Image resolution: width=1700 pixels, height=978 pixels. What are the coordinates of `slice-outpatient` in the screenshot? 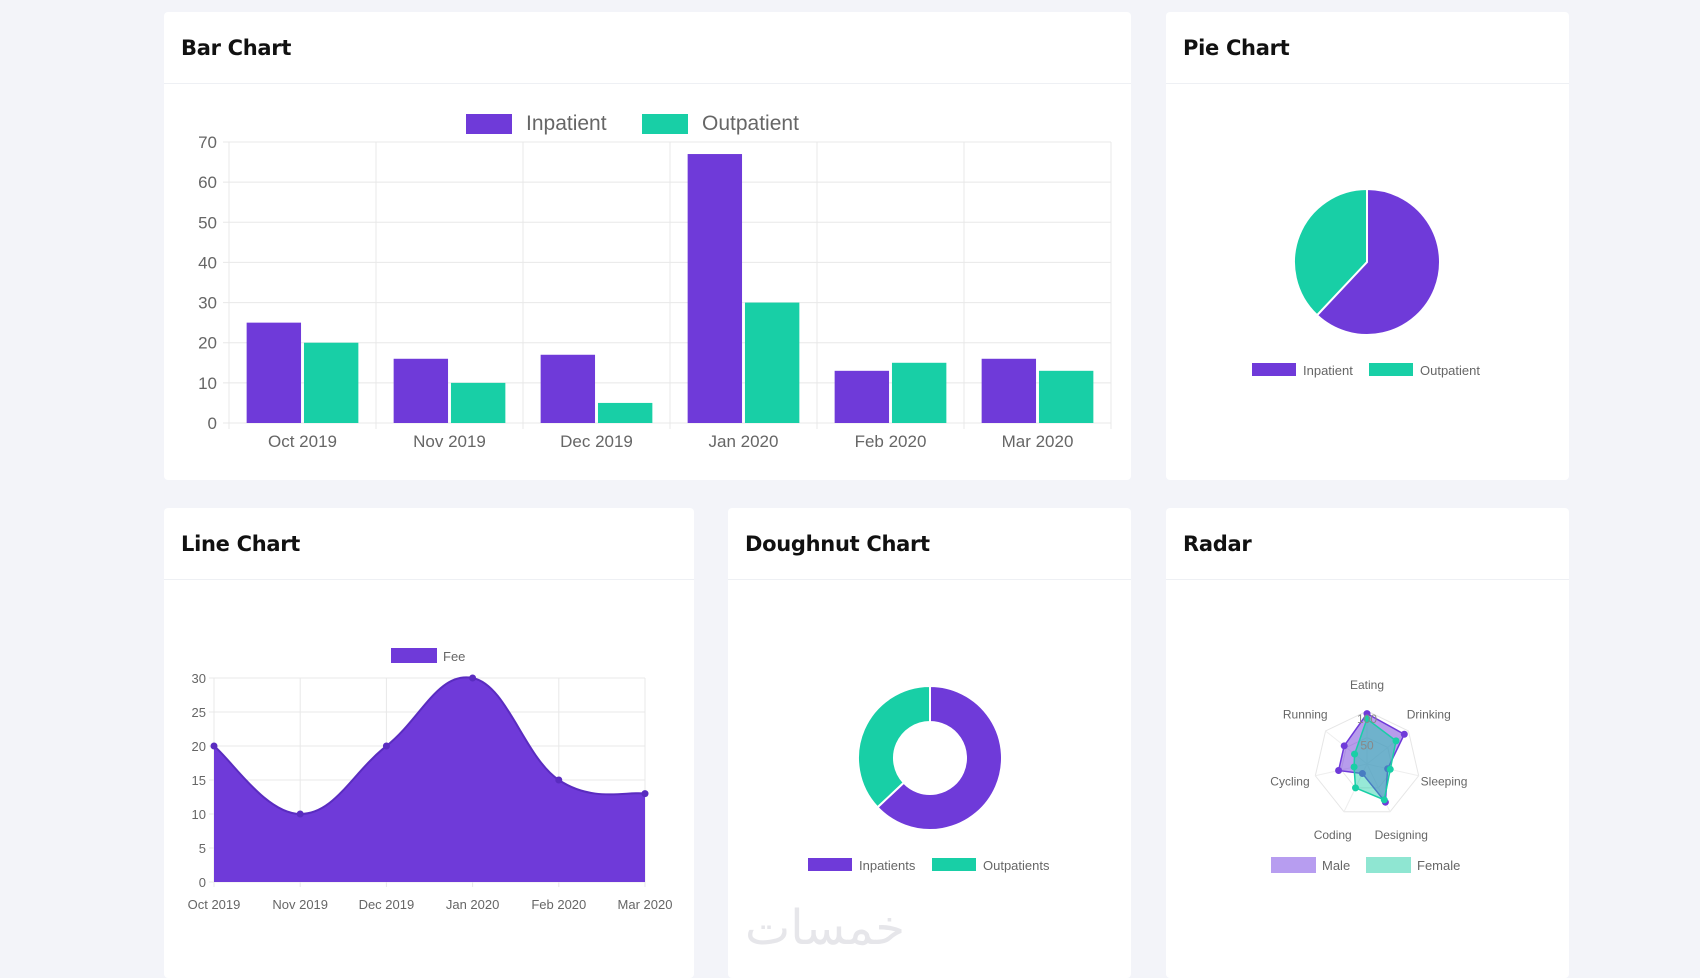 It's located at (1330, 252).